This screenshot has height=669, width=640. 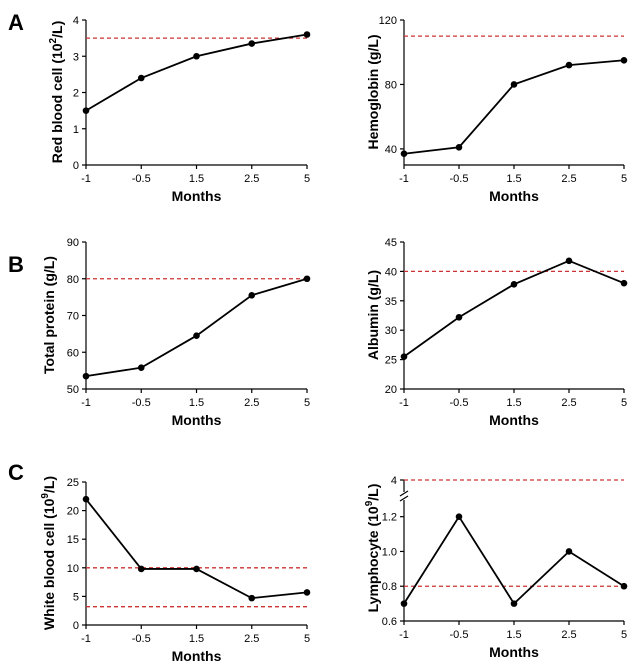 What do you see at coordinates (391, 361) in the screenshot?
I see `y-tick-label: 25` at bounding box center [391, 361].